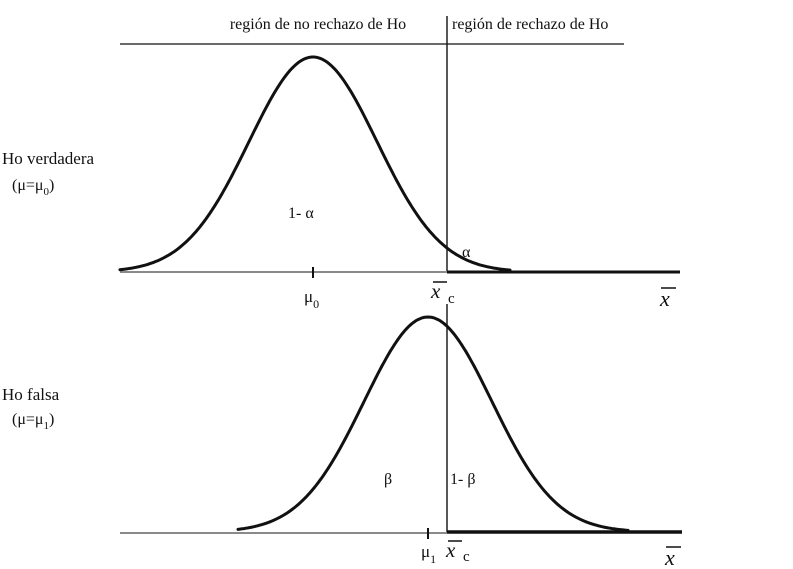  What do you see at coordinates (301, 213) in the screenshot?
I see `top-area-label: 1- α` at bounding box center [301, 213].